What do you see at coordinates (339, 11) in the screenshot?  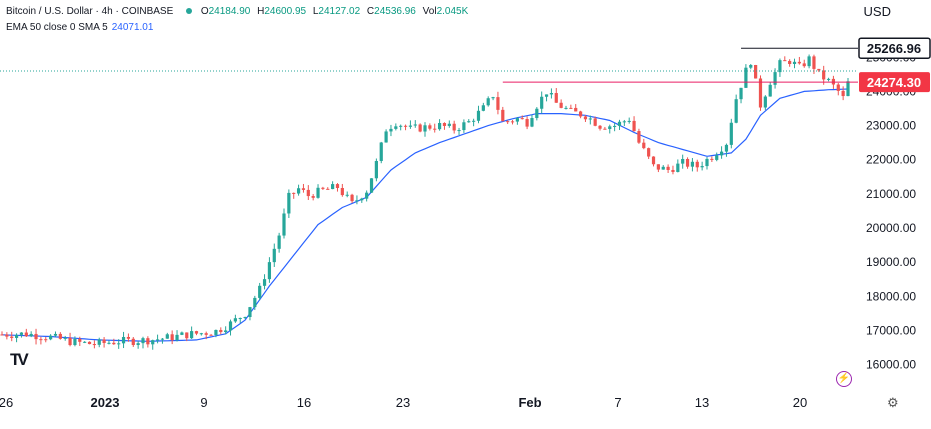 I see `low-value: 24127.02` at bounding box center [339, 11].